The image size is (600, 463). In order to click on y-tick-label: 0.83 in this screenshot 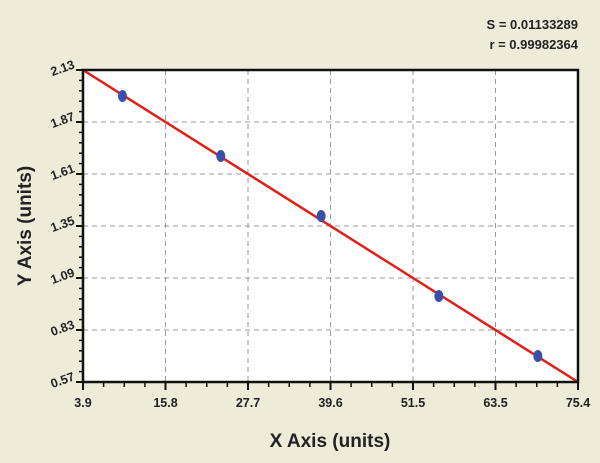, I will do `click(63, 327)`.